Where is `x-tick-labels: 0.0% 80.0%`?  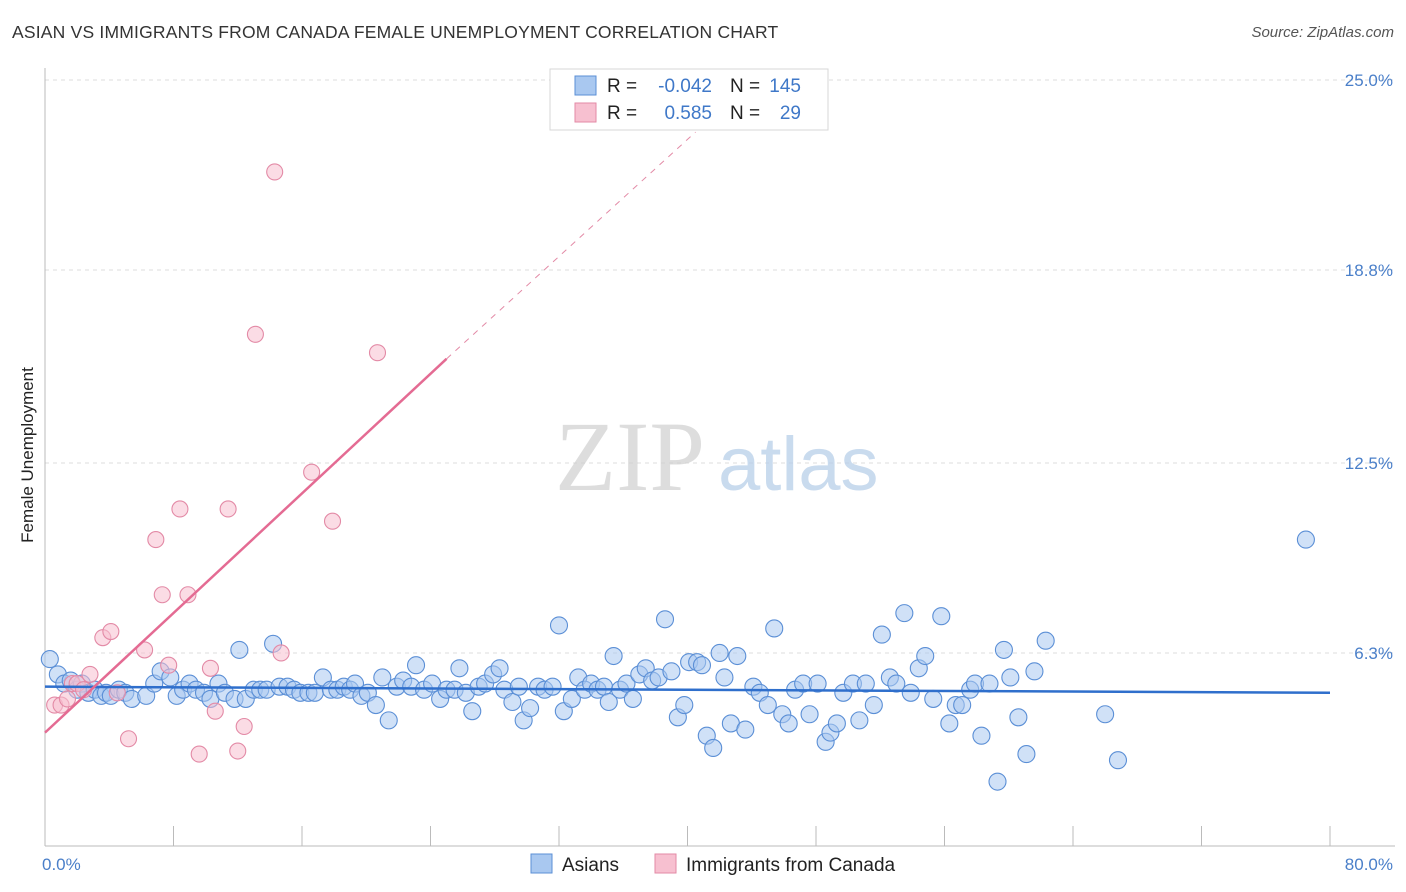 x-tick-labels: 0.0% 80.0% is located at coordinates (717, 864).